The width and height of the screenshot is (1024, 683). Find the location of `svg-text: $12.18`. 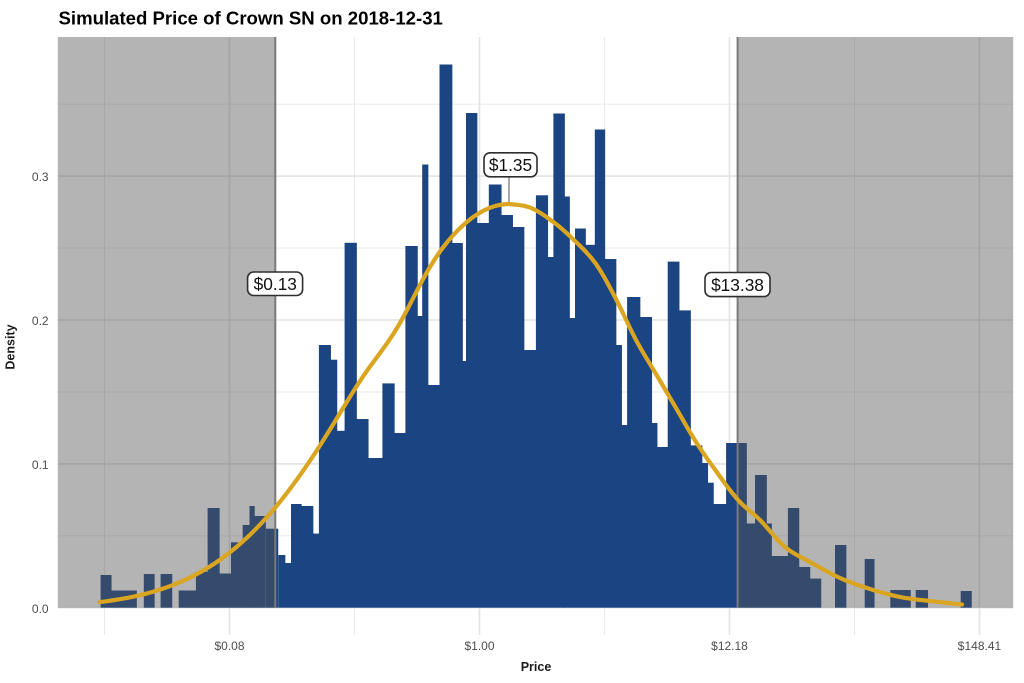

svg-text: $12.18 is located at coordinates (729, 646).